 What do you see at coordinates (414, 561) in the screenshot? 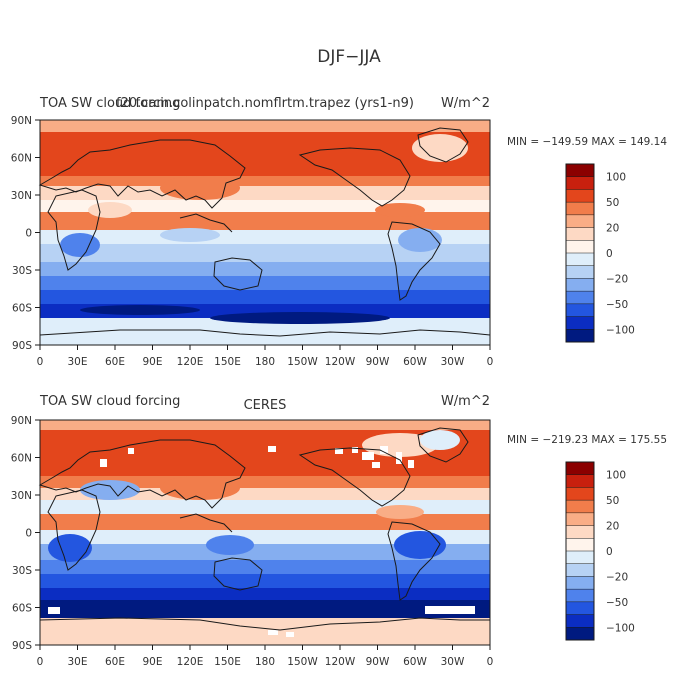
I see `south-america-outline` at bounding box center [414, 561].